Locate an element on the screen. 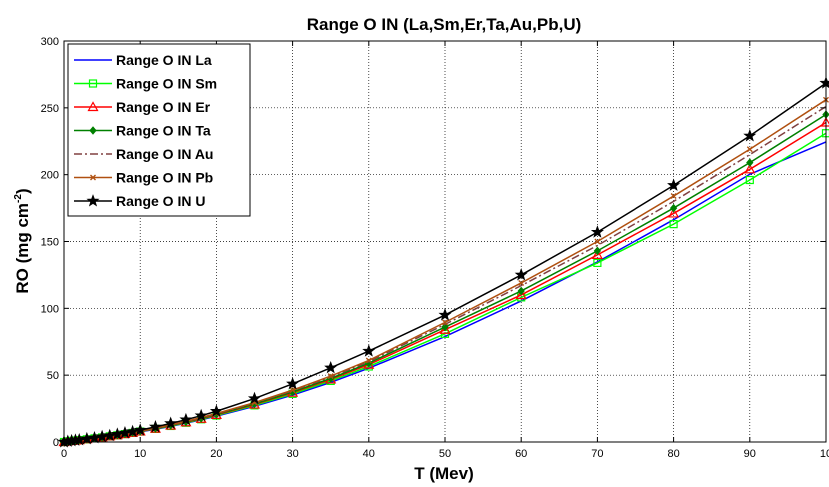 This screenshot has height=487, width=829. y-tick-label: 100 is located at coordinates (50, 309).